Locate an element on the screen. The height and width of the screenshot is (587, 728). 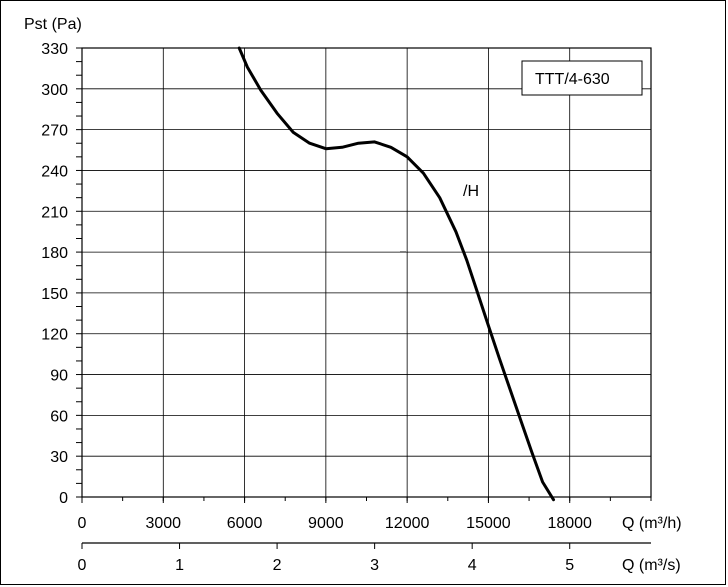
x-tick-label: 0 is located at coordinates (82, 523).